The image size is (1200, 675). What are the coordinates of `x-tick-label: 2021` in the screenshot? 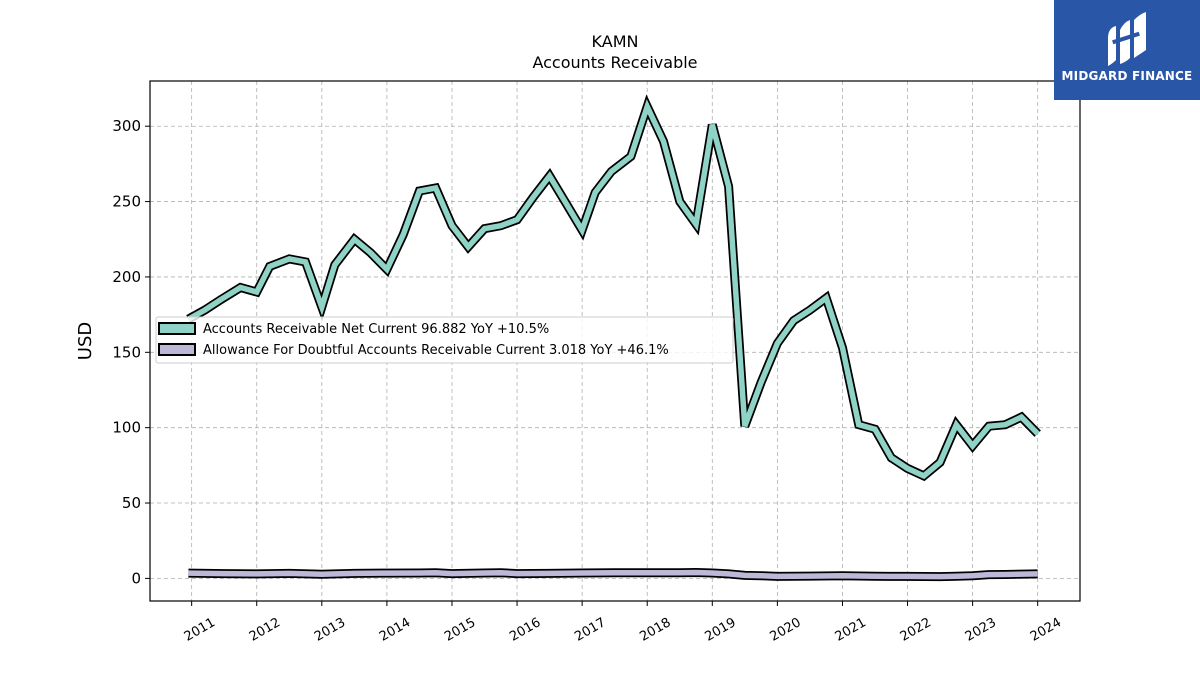 It's located at (851, 630).